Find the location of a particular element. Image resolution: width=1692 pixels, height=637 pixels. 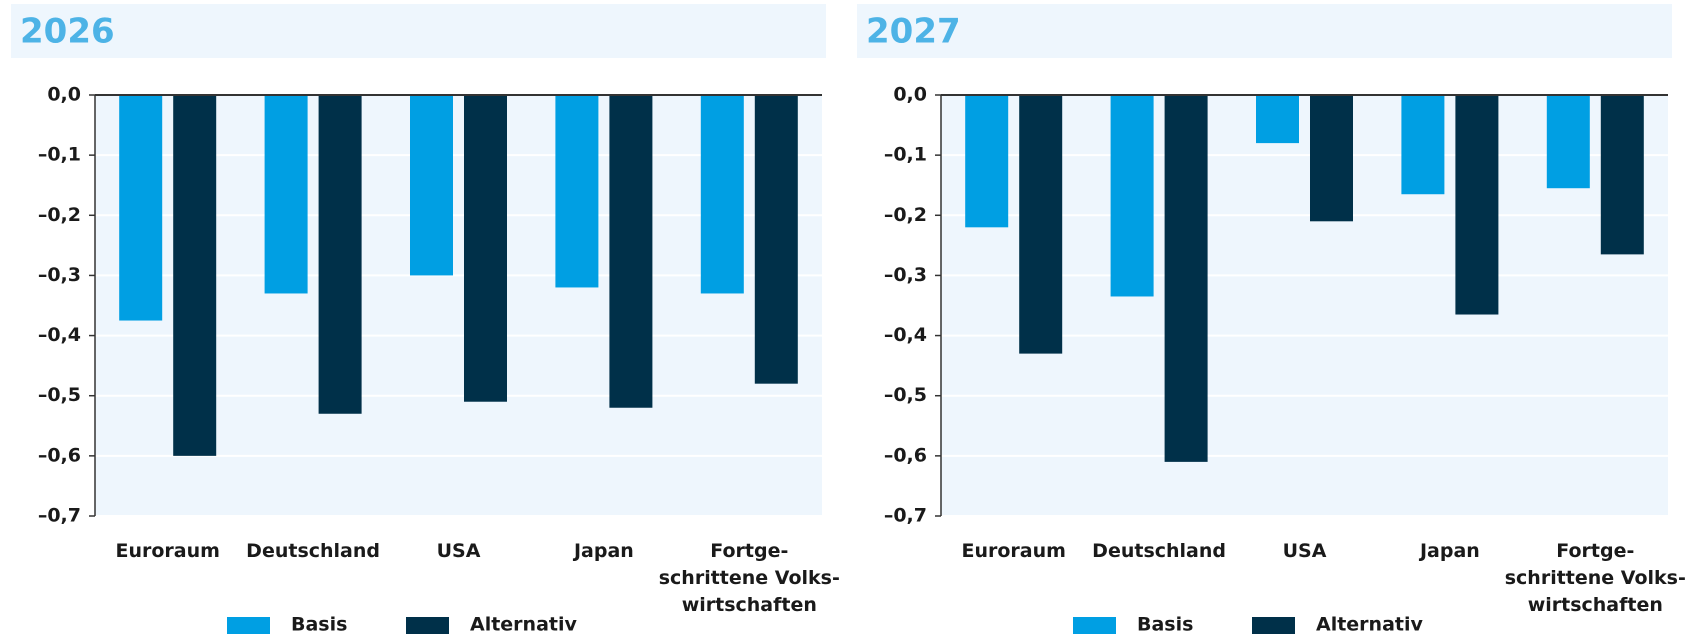

chart-title: 2026 is located at coordinates (67, 32).